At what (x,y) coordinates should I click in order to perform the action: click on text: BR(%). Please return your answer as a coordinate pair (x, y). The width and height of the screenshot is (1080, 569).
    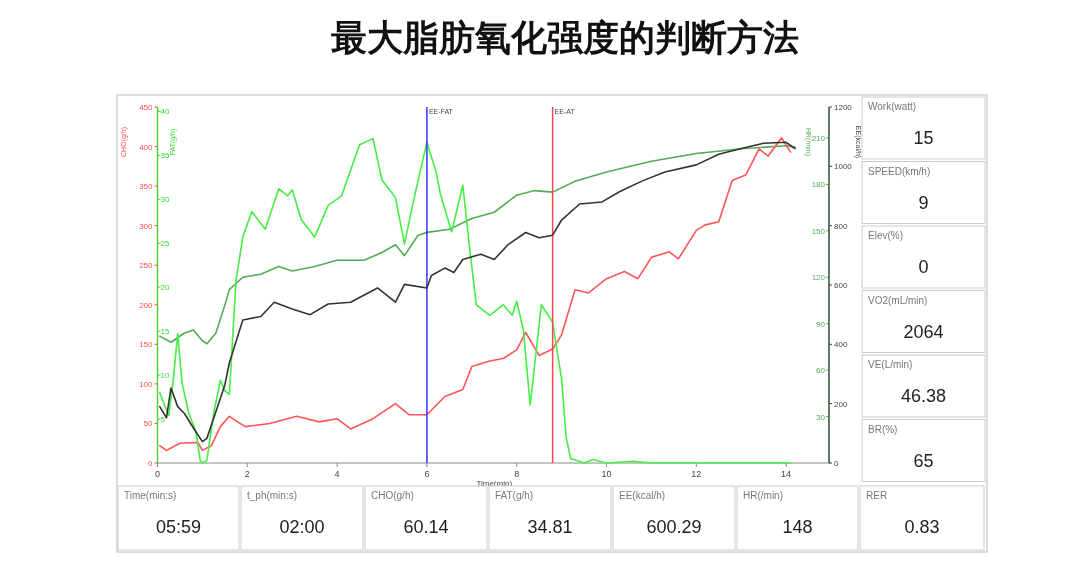
    Looking at the image, I should click on (883, 429).